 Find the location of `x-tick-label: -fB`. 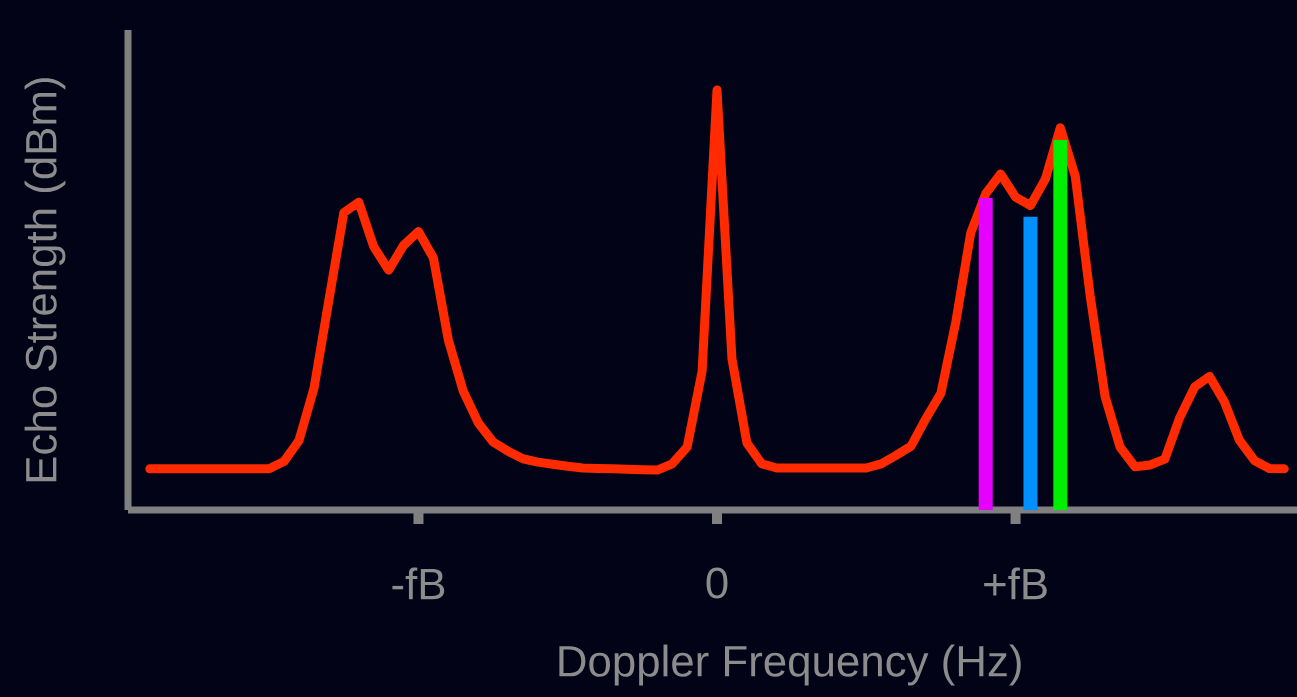

x-tick-label: -fB is located at coordinates (418, 583).